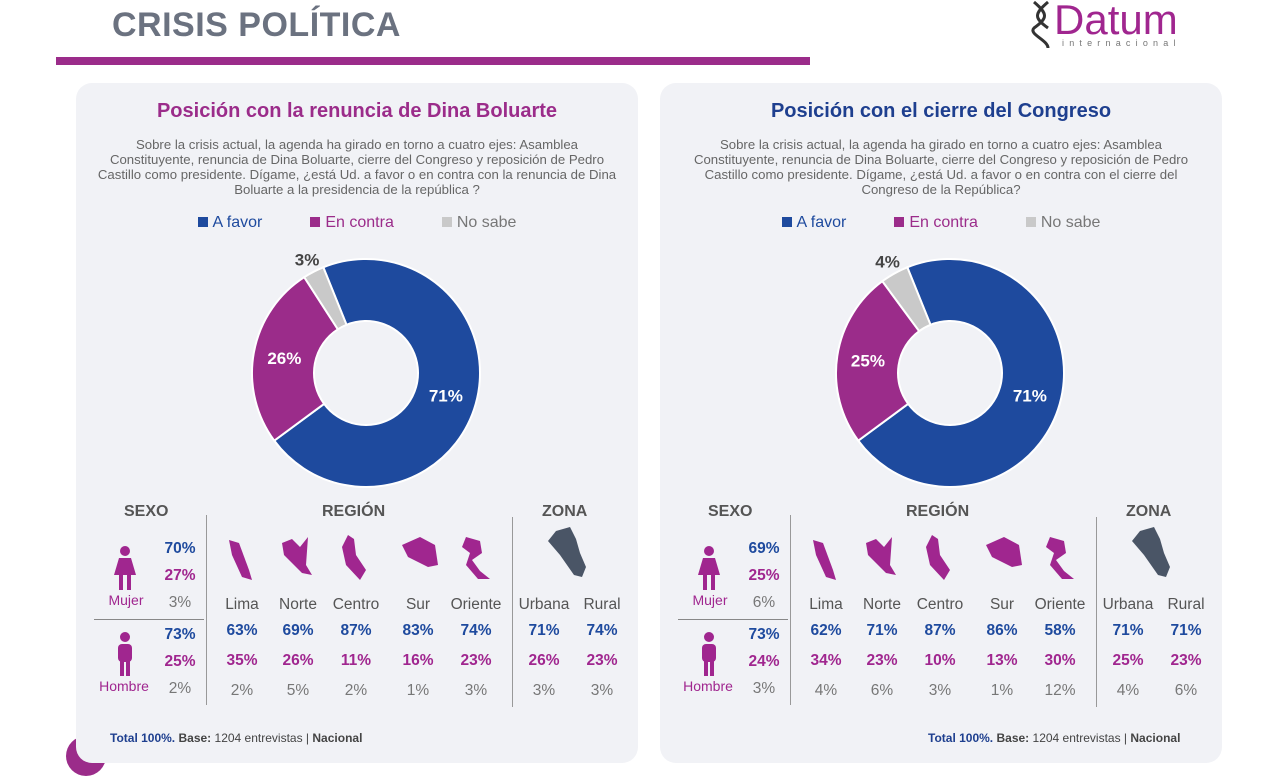  I want to click on region-map-oriente-icon, so click(1060, 558).